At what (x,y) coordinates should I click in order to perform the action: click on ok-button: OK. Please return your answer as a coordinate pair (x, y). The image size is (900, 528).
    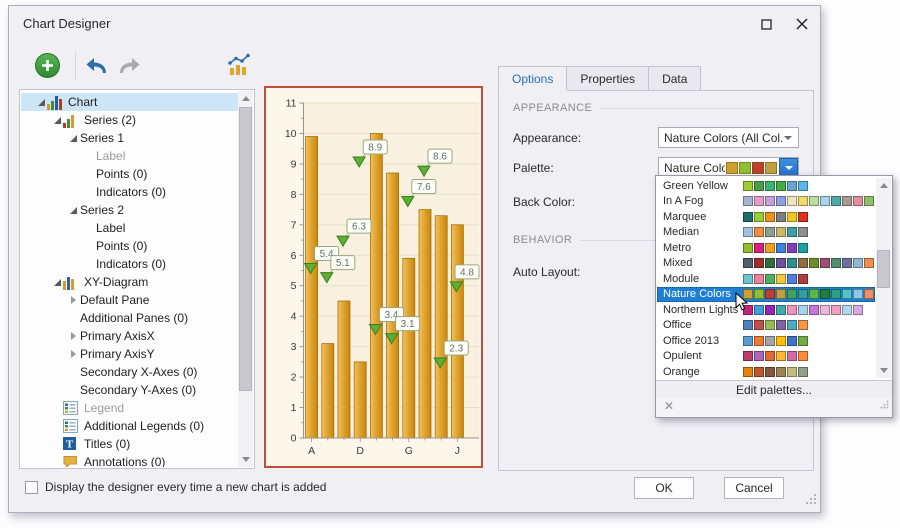
    Looking at the image, I should click on (664, 488).